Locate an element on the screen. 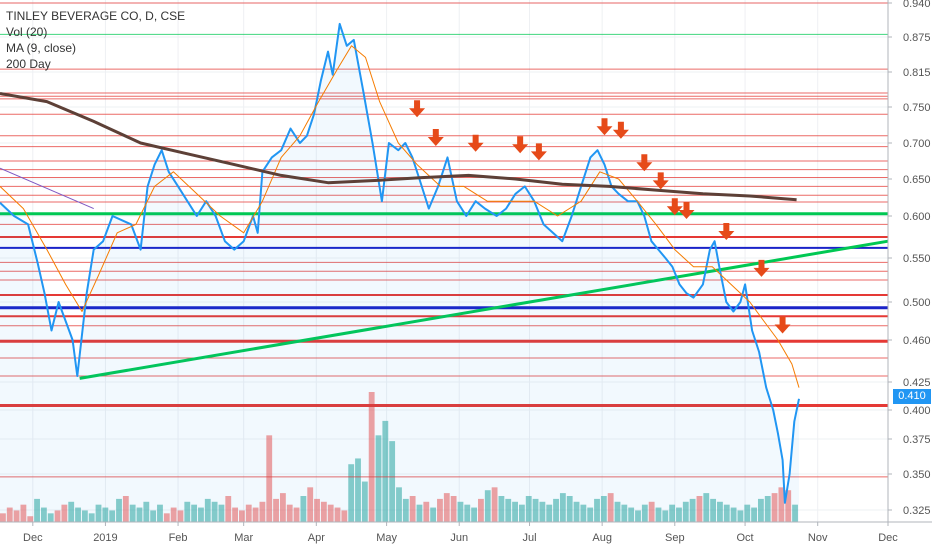  x-tick-label: Jul is located at coordinates (529, 538).